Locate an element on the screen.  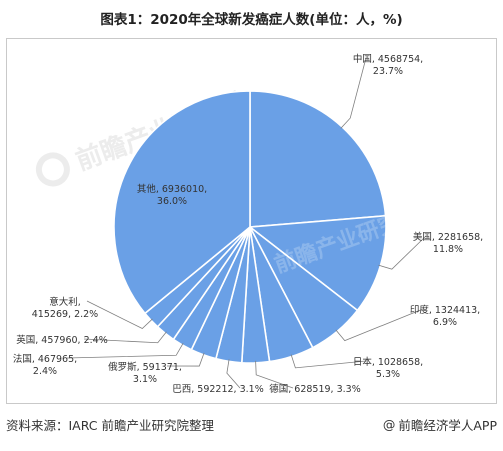
data-label-1: 美国, 2281658, 11.8% is located at coordinates (448, 243).